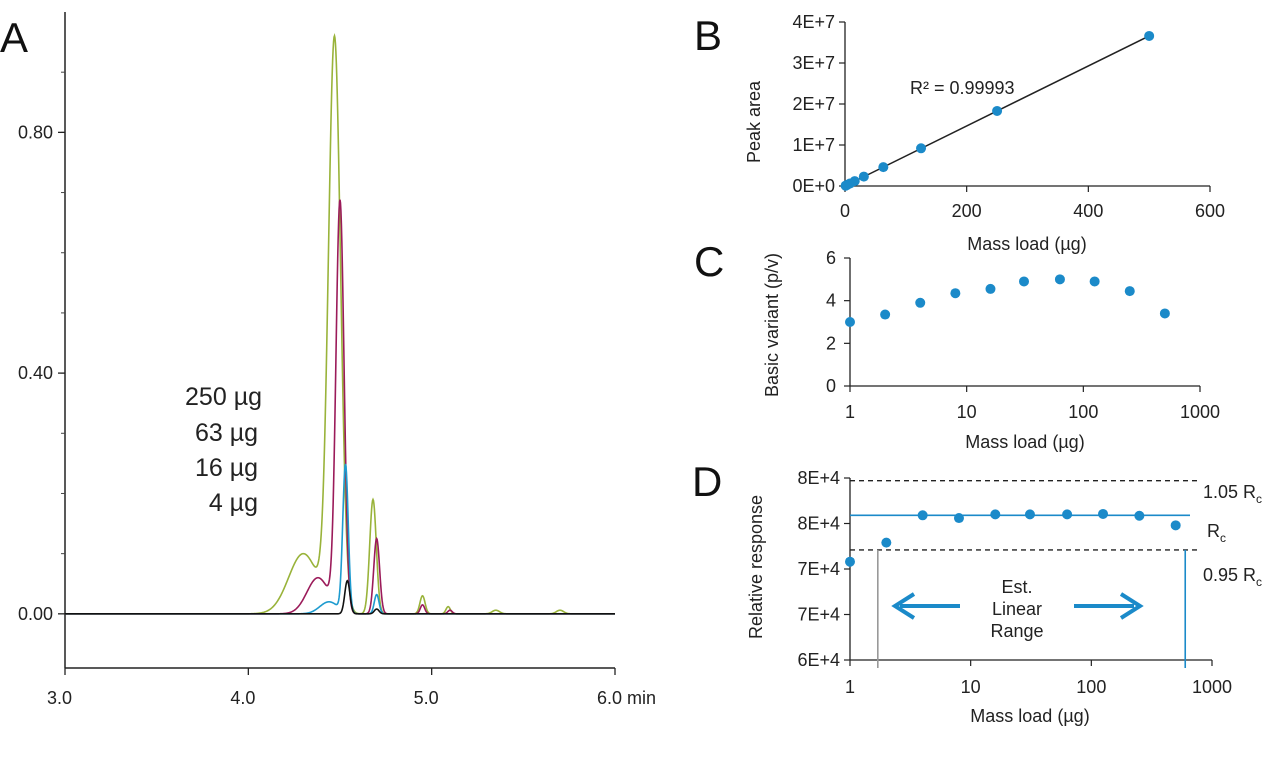  Describe the element at coordinates (813, 145) in the screenshot. I see `b-ytick-label: 1E+7` at that location.